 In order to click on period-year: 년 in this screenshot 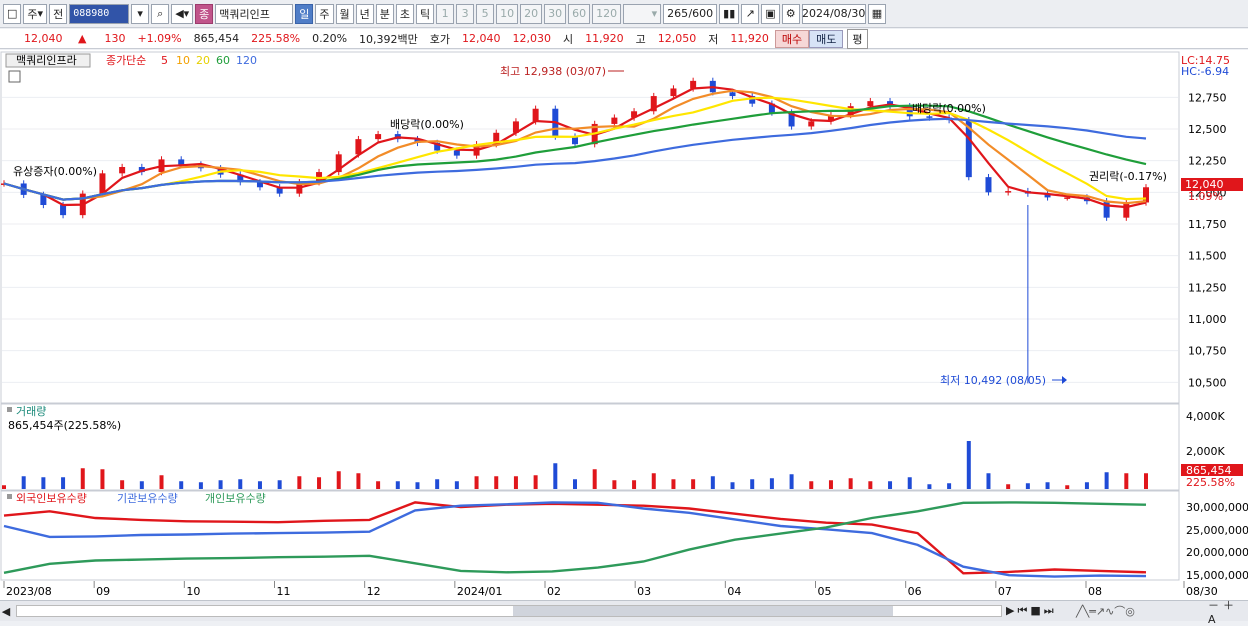, I will do `click(364, 13)`.